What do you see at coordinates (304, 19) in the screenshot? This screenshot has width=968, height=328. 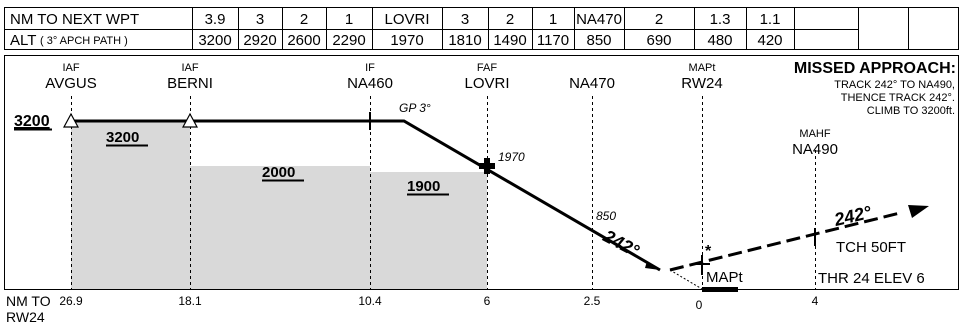 I see `table-row1-cell-3: 2` at bounding box center [304, 19].